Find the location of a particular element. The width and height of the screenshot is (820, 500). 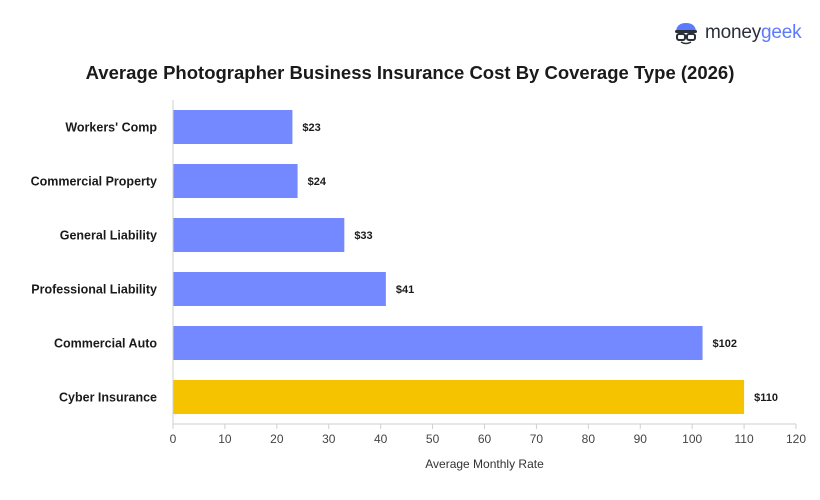

category-label: General Liability is located at coordinates (108, 236).